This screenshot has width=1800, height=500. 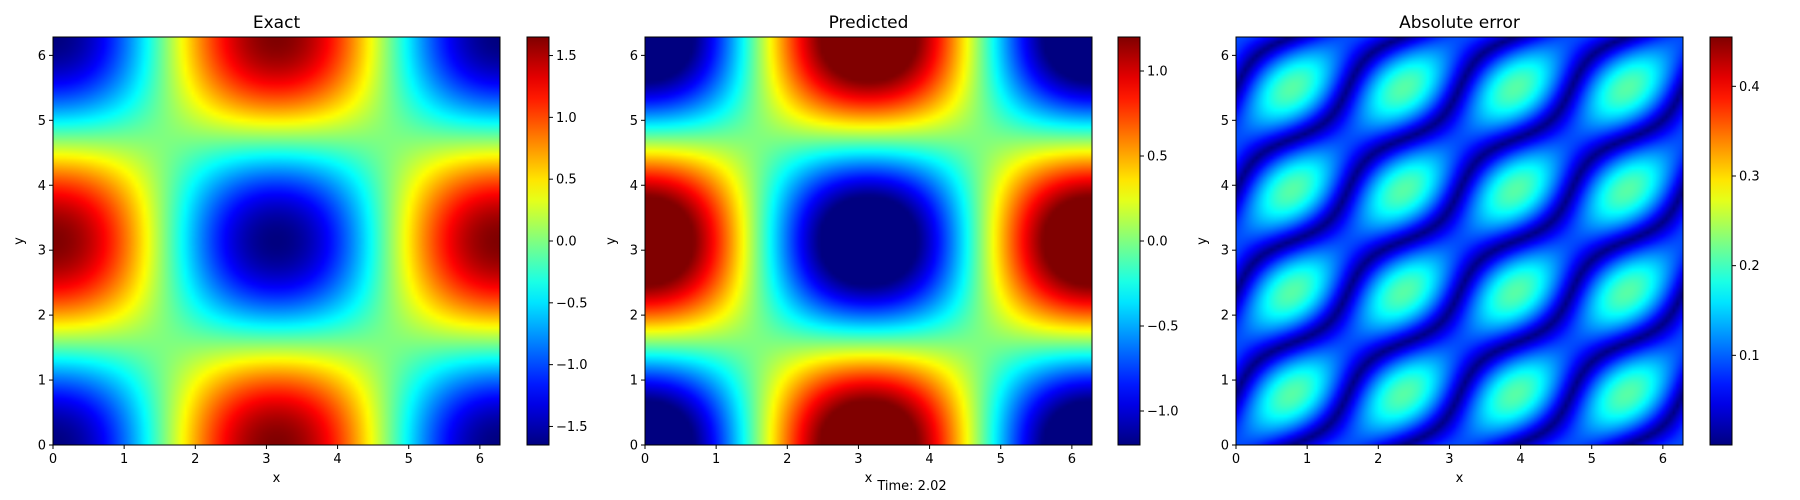 What do you see at coordinates (1749, 266) in the screenshot?
I see `colorbar-tick-label: 0.2` at bounding box center [1749, 266].